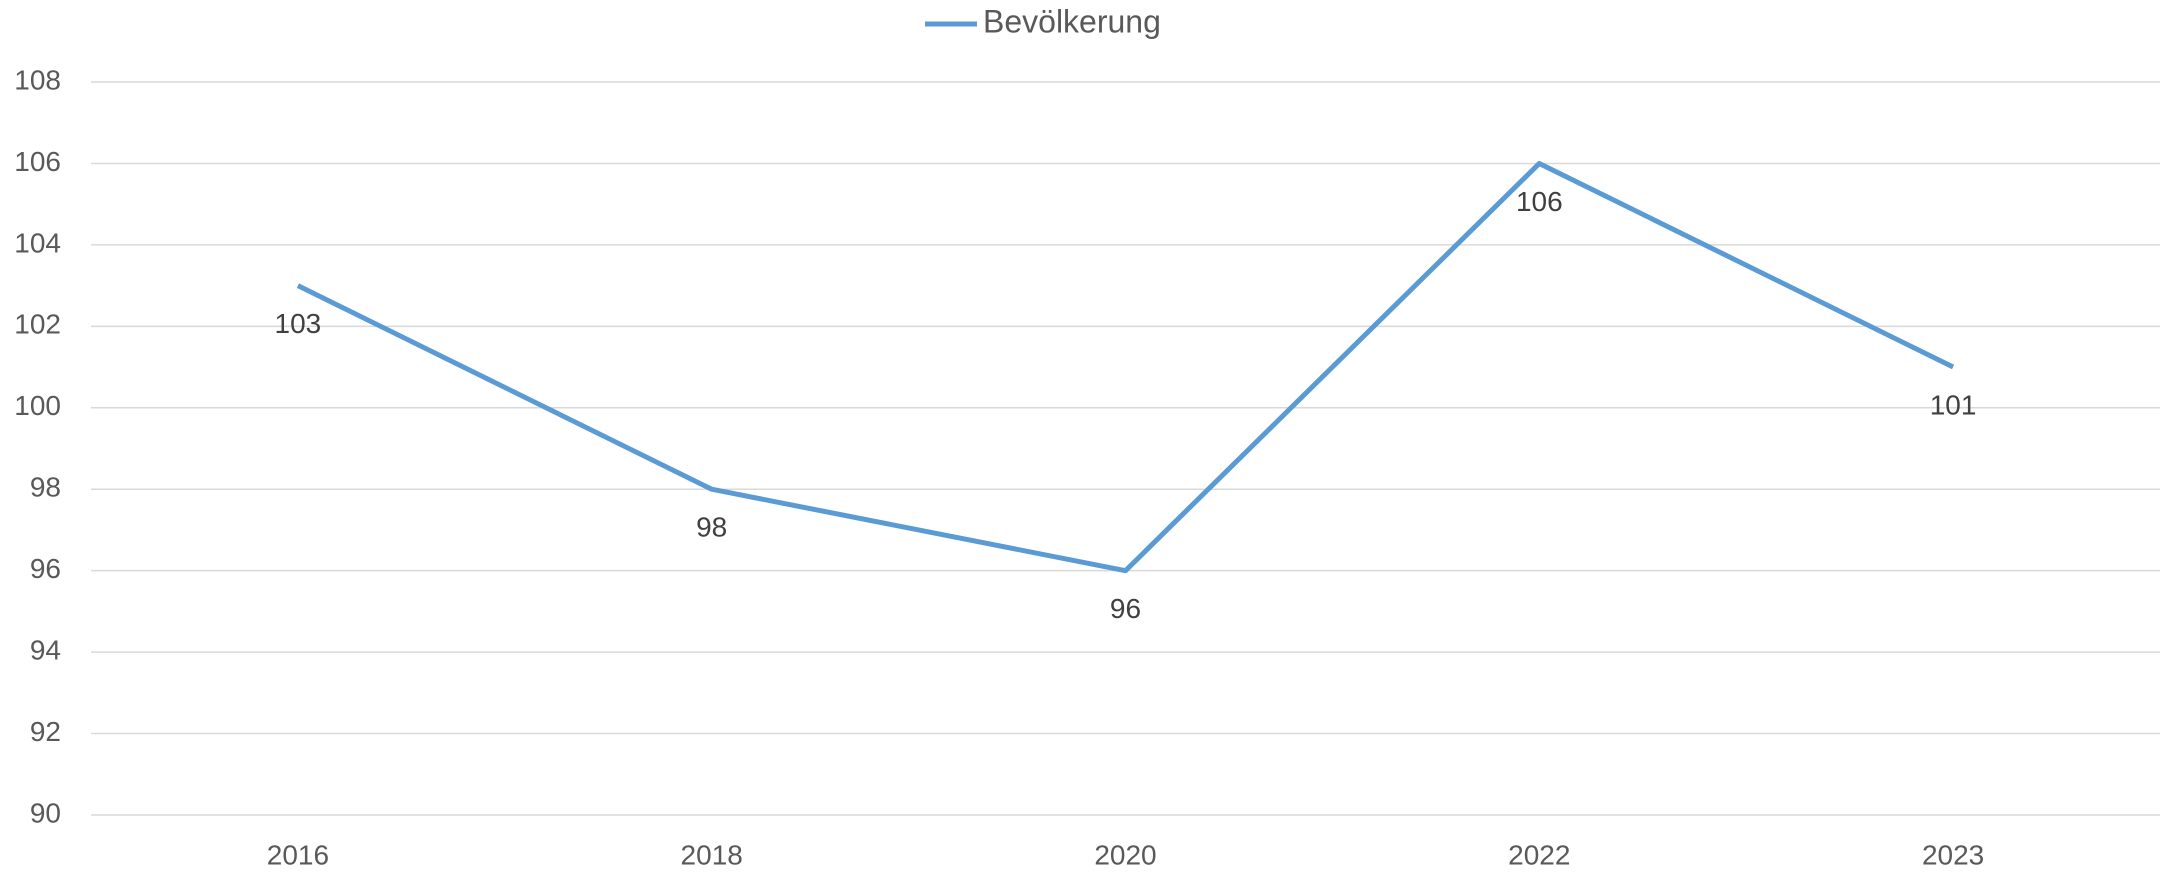  I want to click on data-label: 103, so click(298, 323).